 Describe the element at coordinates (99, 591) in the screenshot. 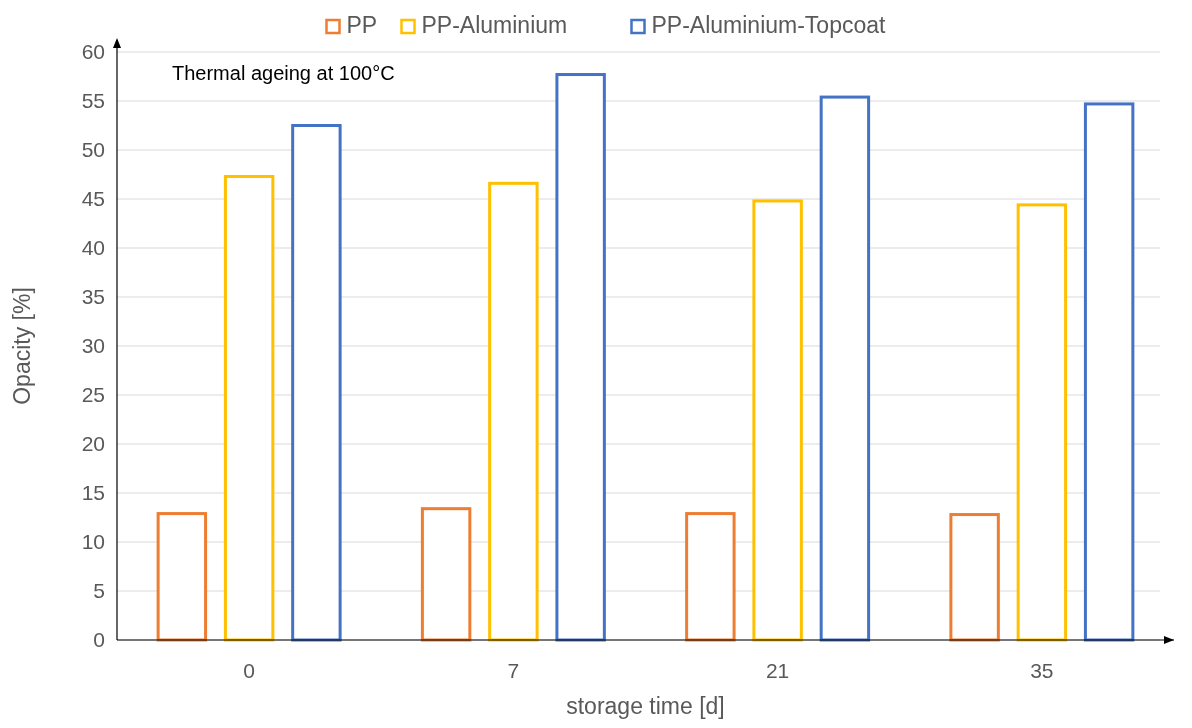

I see `y-tick-label: 5` at that location.